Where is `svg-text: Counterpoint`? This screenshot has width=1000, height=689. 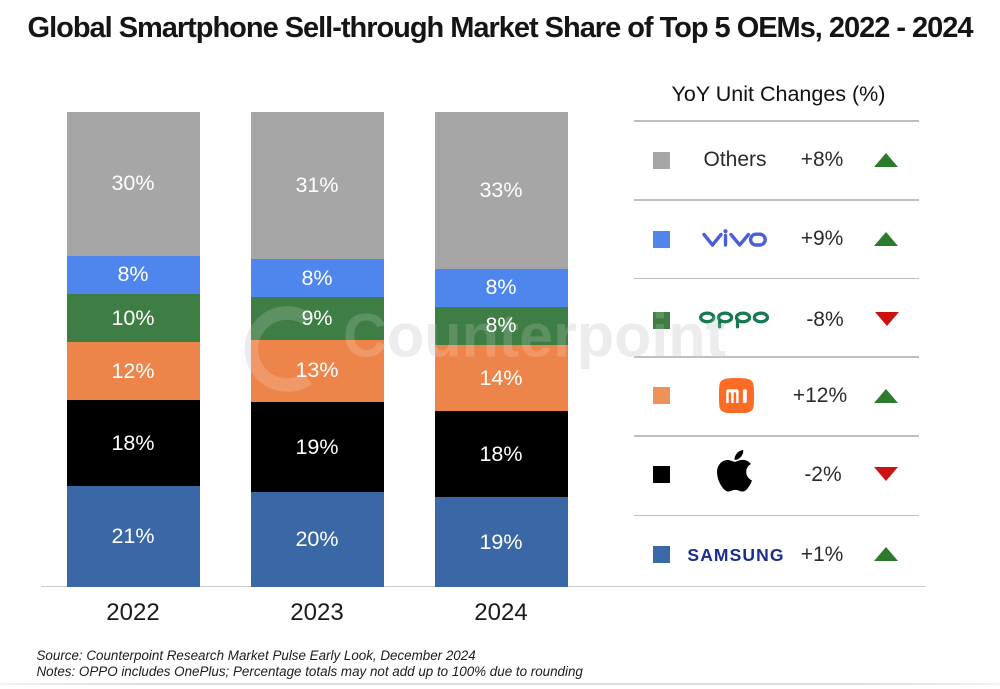
svg-text: Counterpoint is located at coordinates (534, 336).